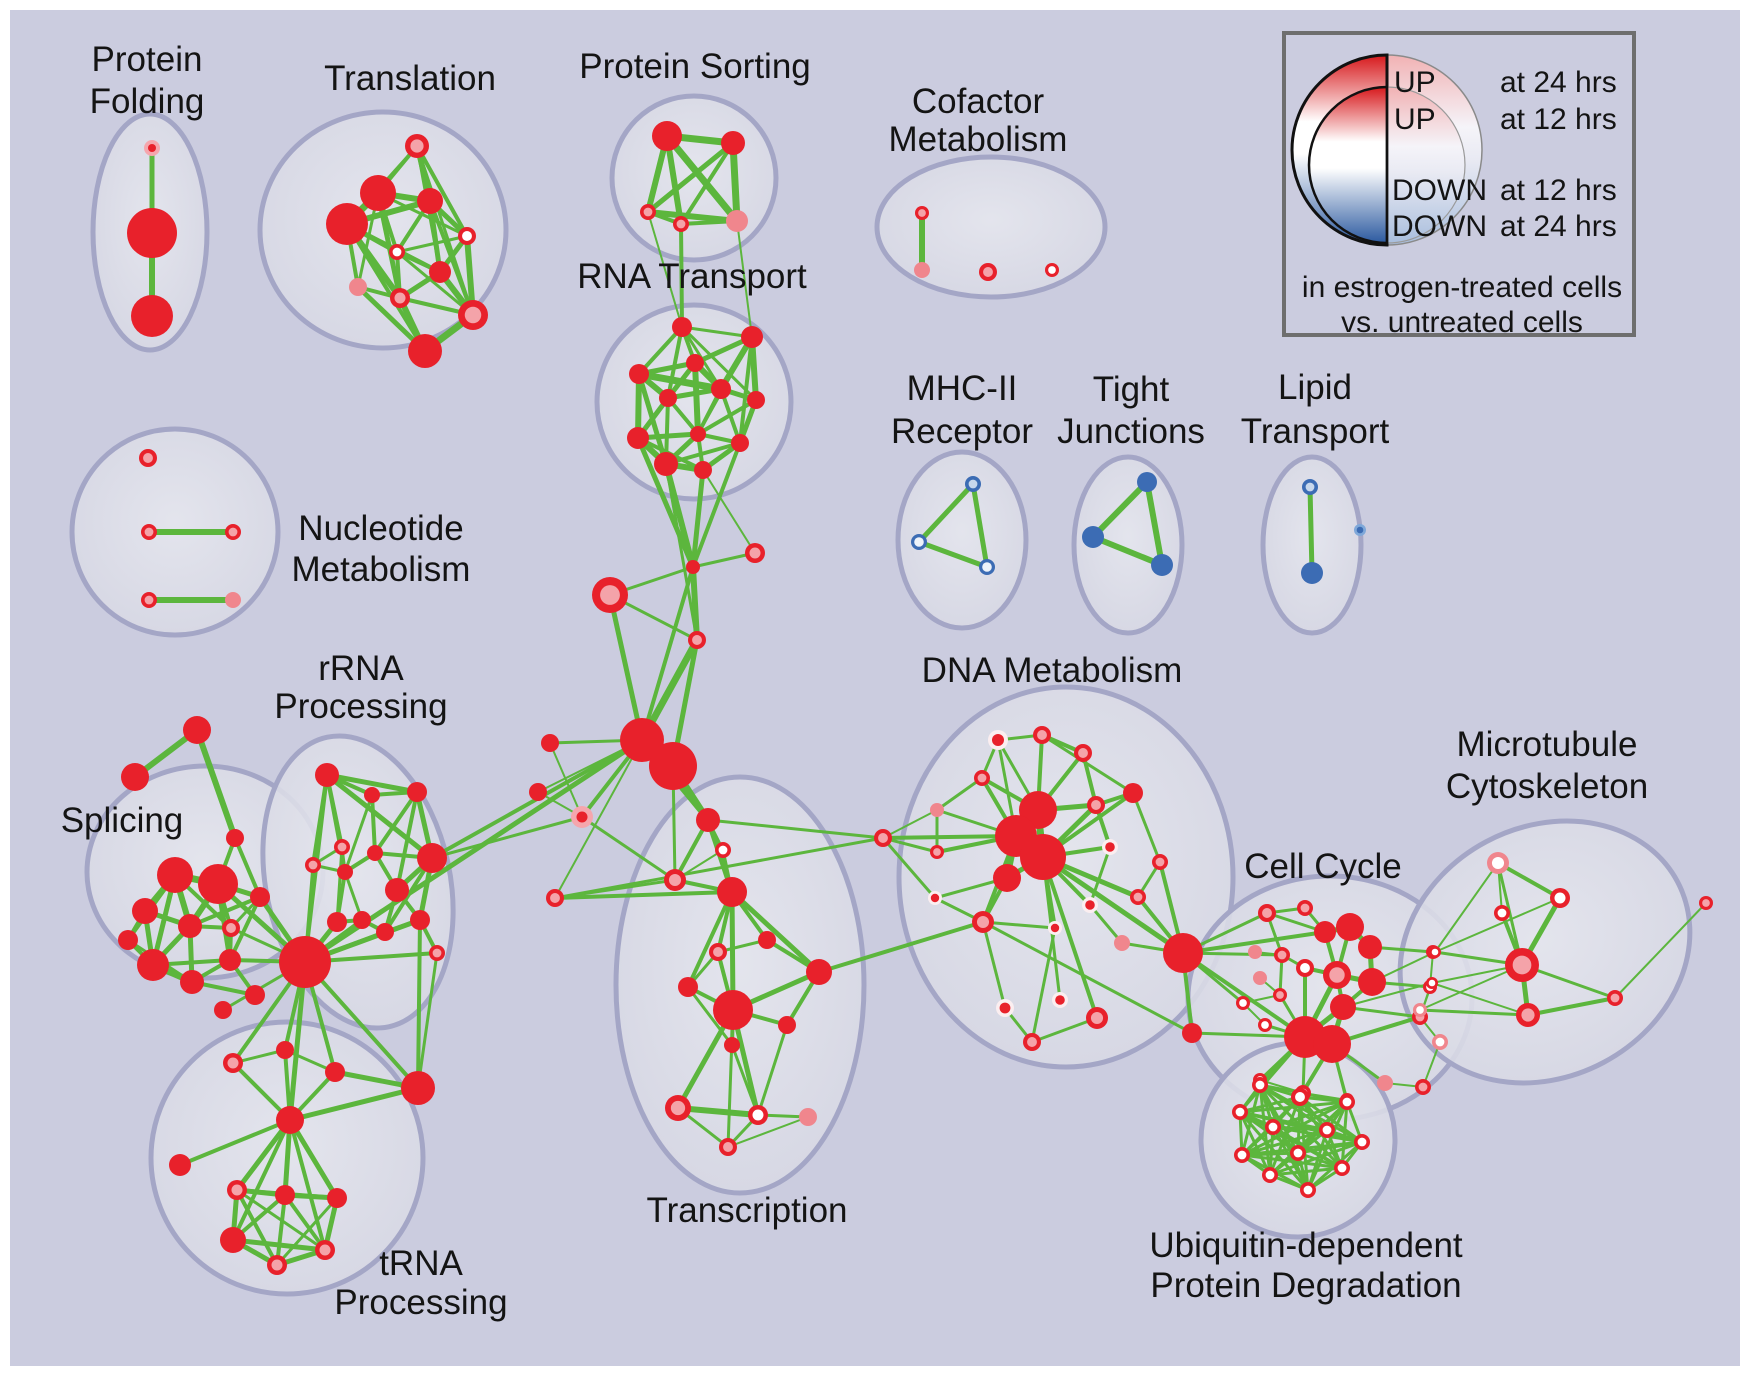 This screenshot has height=1376, width=1750. What do you see at coordinates (1522, 965) in the screenshot?
I see `node-inner-mt4` at bounding box center [1522, 965].